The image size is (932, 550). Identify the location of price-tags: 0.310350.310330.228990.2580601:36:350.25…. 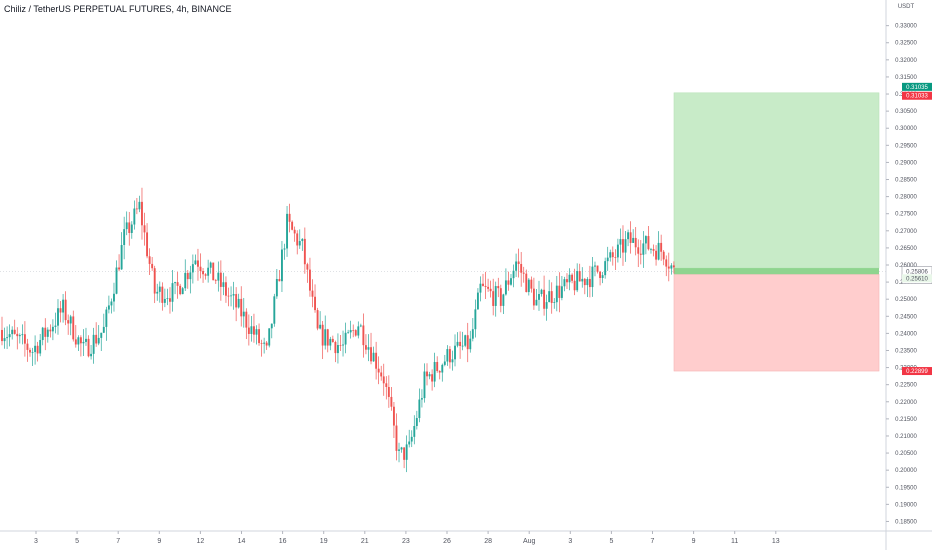
(916, 229).